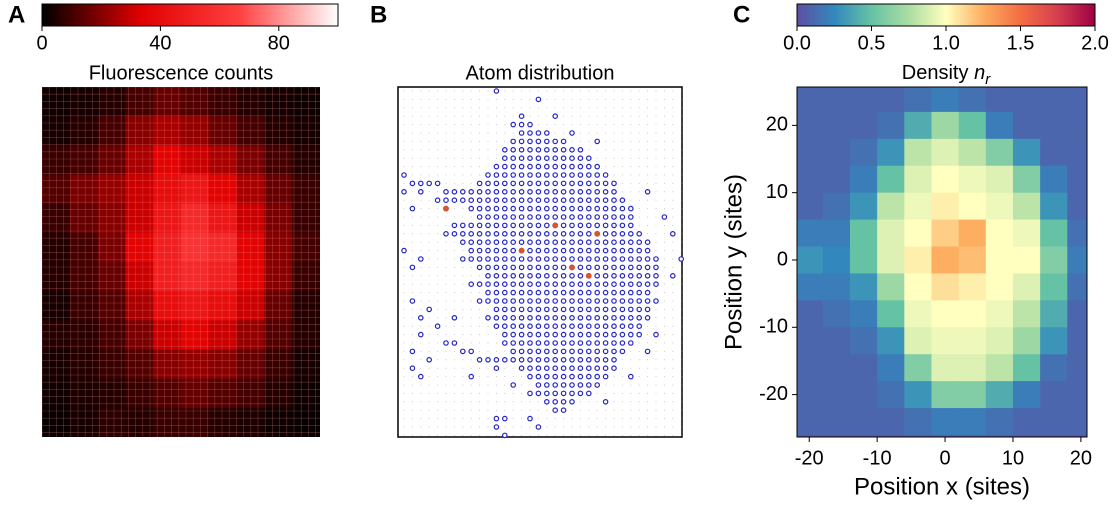  What do you see at coordinates (773, 394) in the screenshot?
I see `y-tick-label: -20` at bounding box center [773, 394].